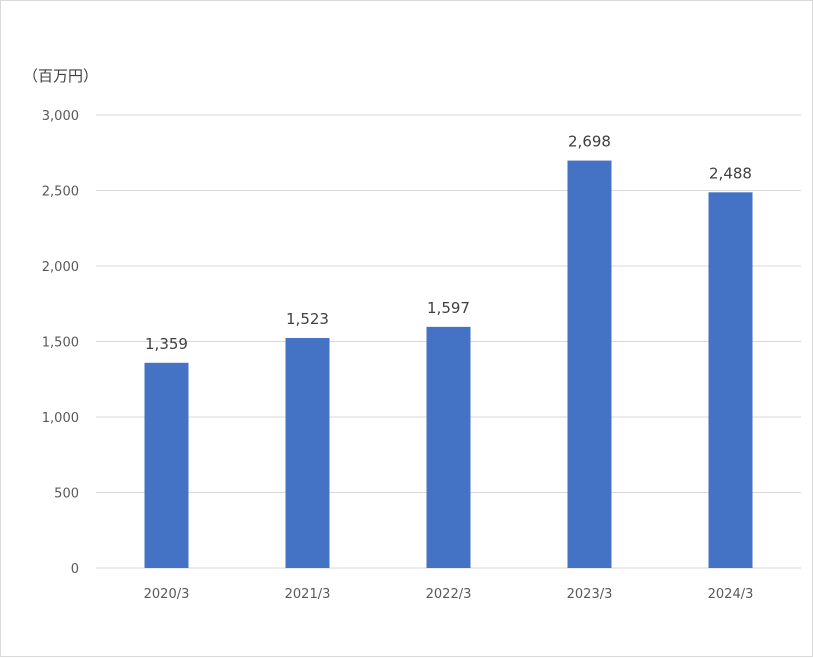 This screenshot has width=813, height=658. Describe the element at coordinates (60, 267) in the screenshot. I see `y-tick-label: 2,000` at that location.